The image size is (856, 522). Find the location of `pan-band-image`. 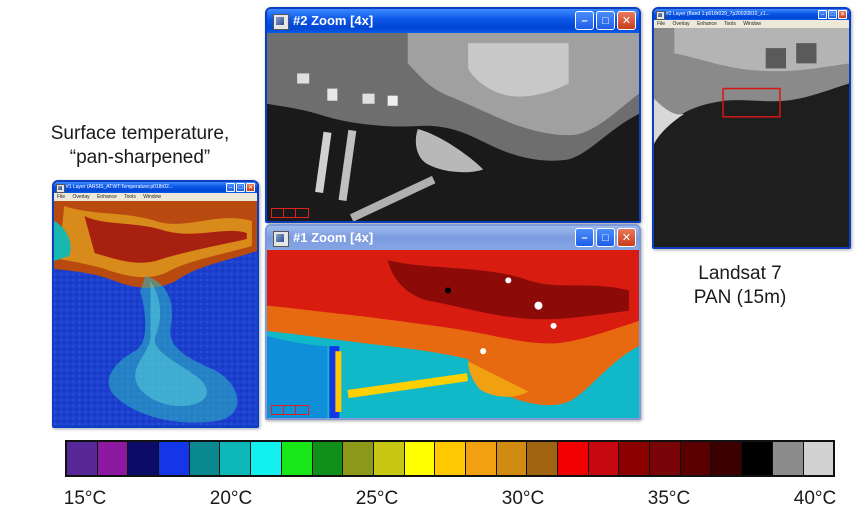

pan-band-image is located at coordinates (751, 137).